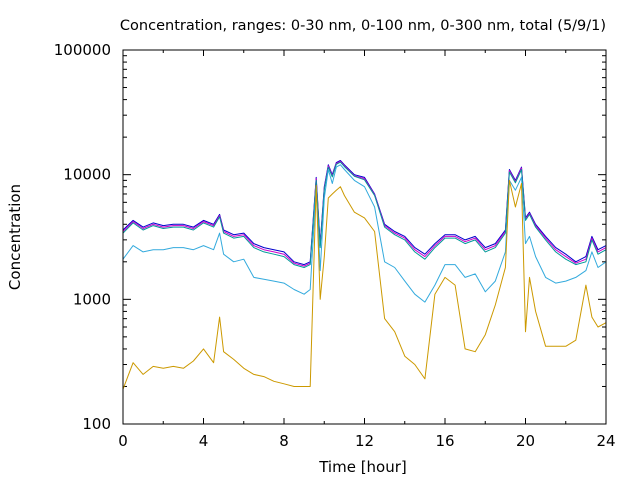 This screenshot has height=480, width=640. What do you see at coordinates (204, 441) in the screenshot?
I see `x-tick-label: 4` at bounding box center [204, 441].